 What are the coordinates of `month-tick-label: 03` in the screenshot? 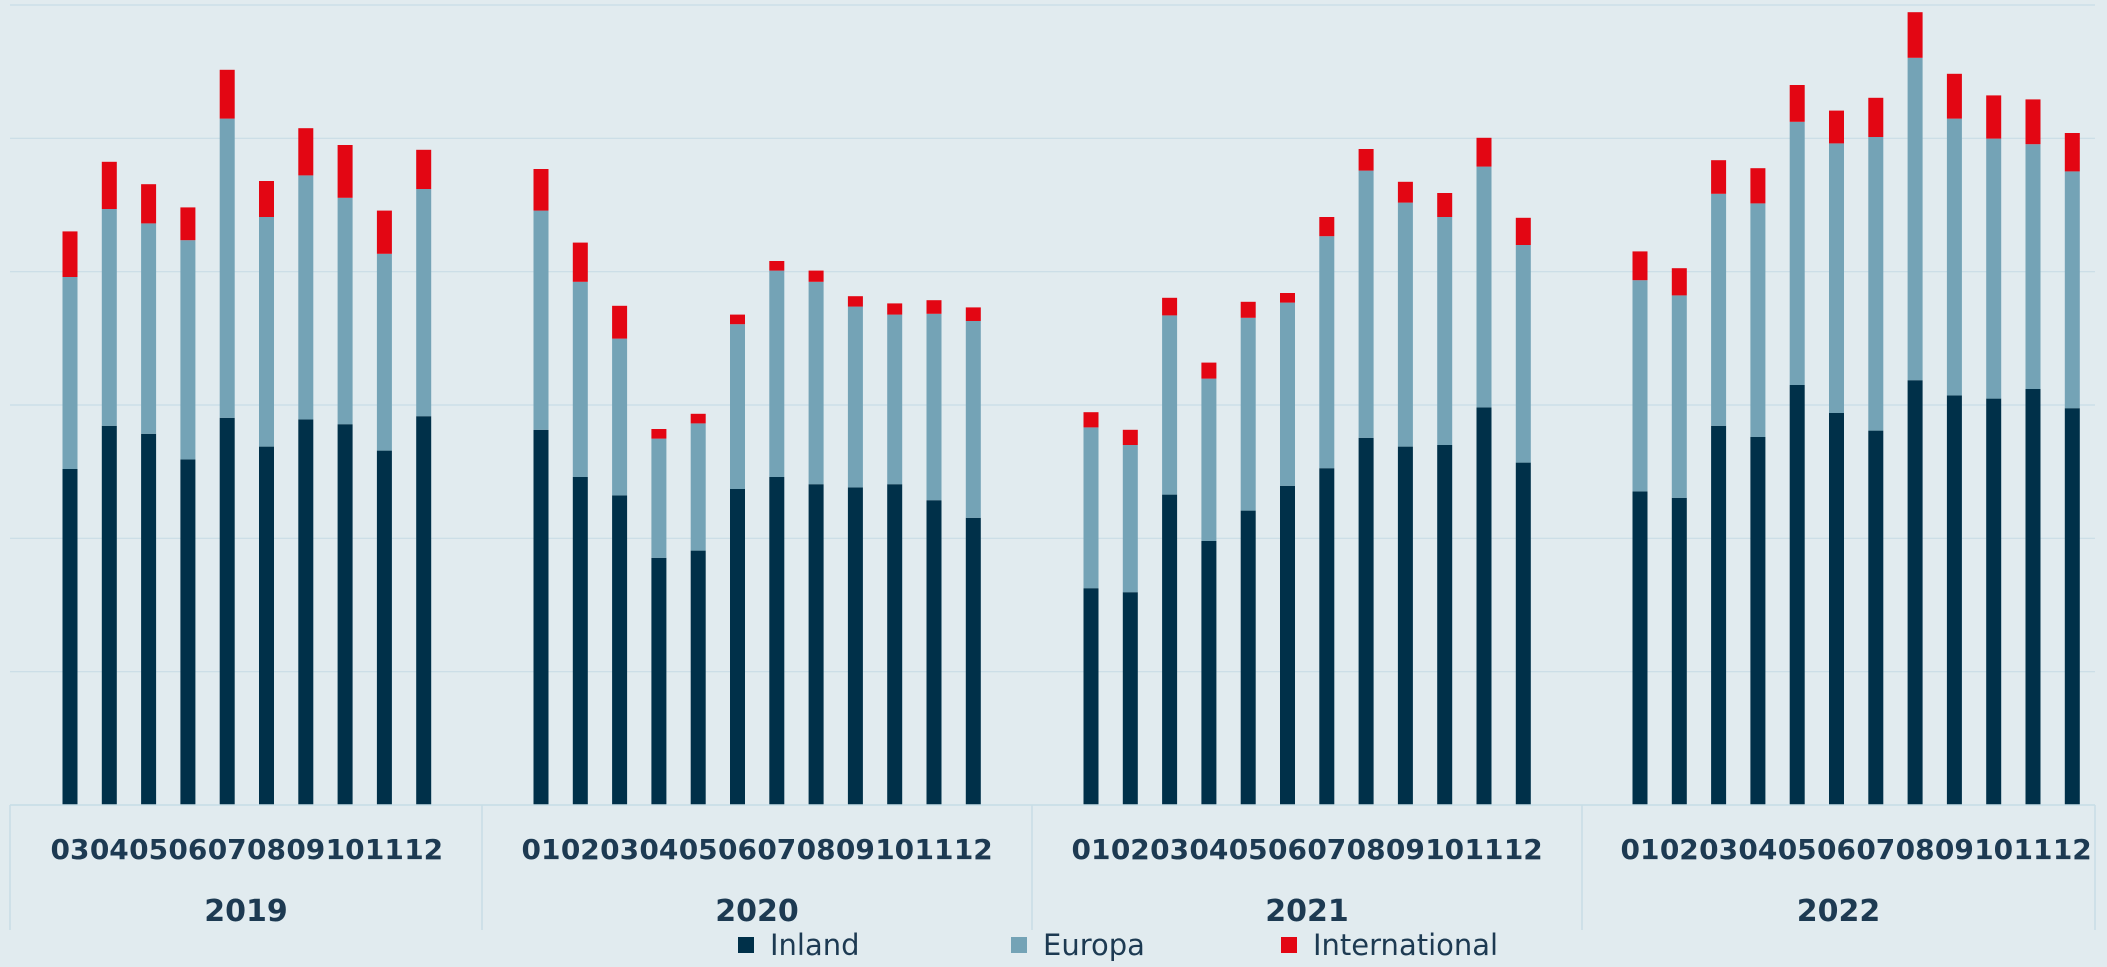 It's located at (70, 849).